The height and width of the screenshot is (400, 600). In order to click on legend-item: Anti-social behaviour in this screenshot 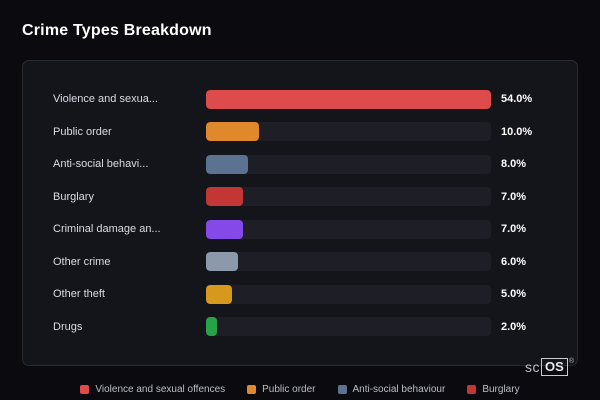, I will do `click(391, 389)`.